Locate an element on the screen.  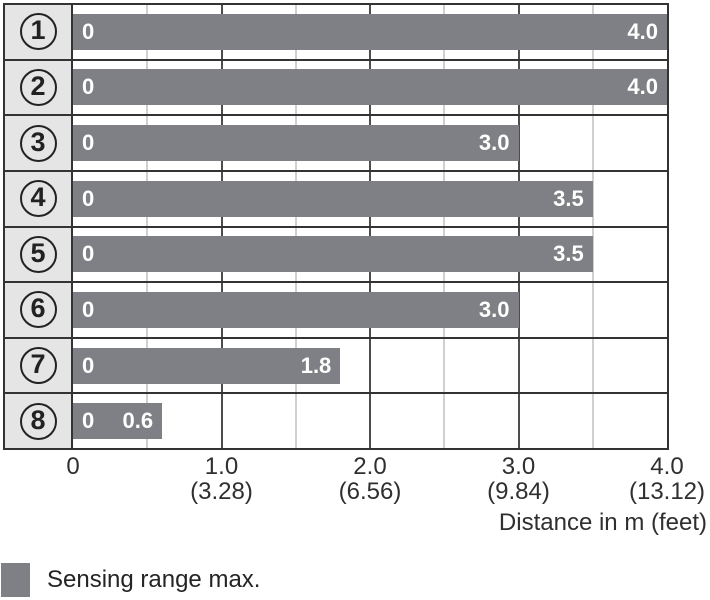
sensing-range-bar: 0 0.6 is located at coordinates (118, 421).